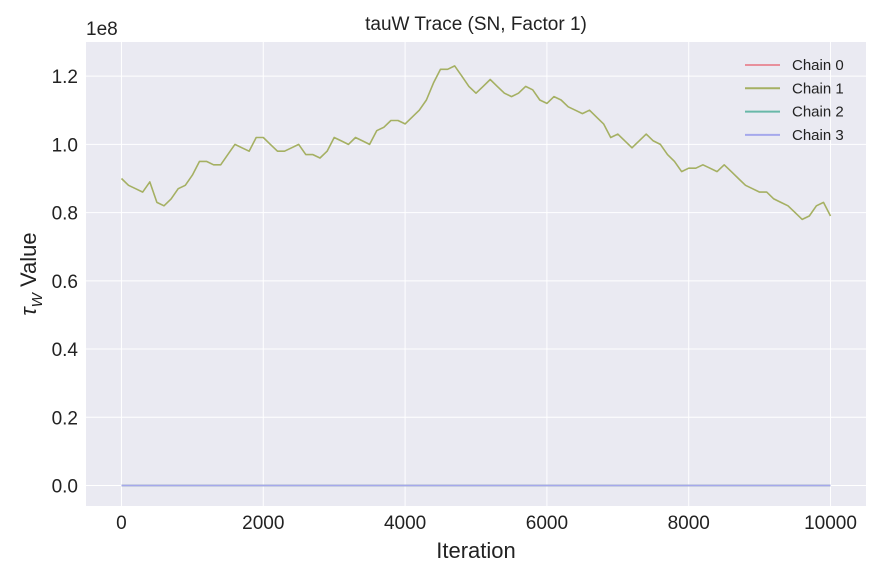  Describe the element at coordinates (28, 262) in the screenshot. I see `y-axis-label-suffix: Value` at that location.